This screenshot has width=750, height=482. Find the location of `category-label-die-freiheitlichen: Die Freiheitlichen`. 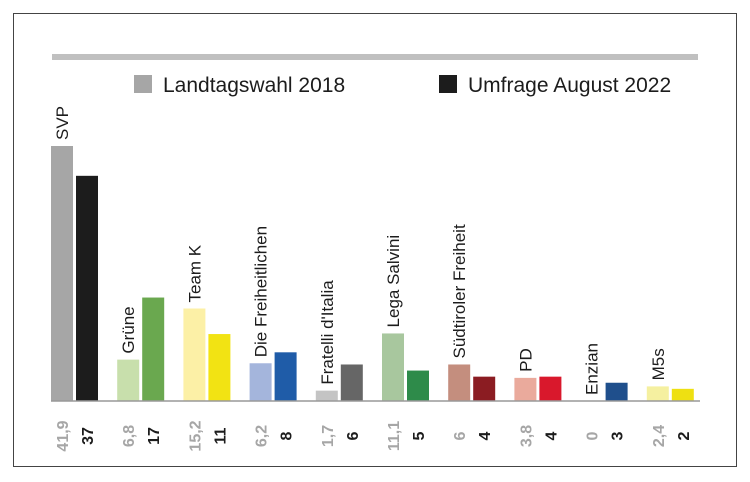

category-label-die-freiheitlichen: Die Freiheitlichen is located at coordinates (261, 291).